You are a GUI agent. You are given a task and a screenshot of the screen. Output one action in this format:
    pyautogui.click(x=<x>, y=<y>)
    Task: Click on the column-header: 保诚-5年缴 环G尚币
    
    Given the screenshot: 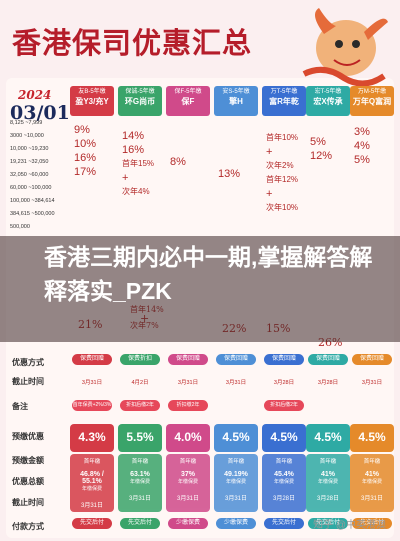 What is the action you would take?
    pyautogui.click(x=140, y=101)
    